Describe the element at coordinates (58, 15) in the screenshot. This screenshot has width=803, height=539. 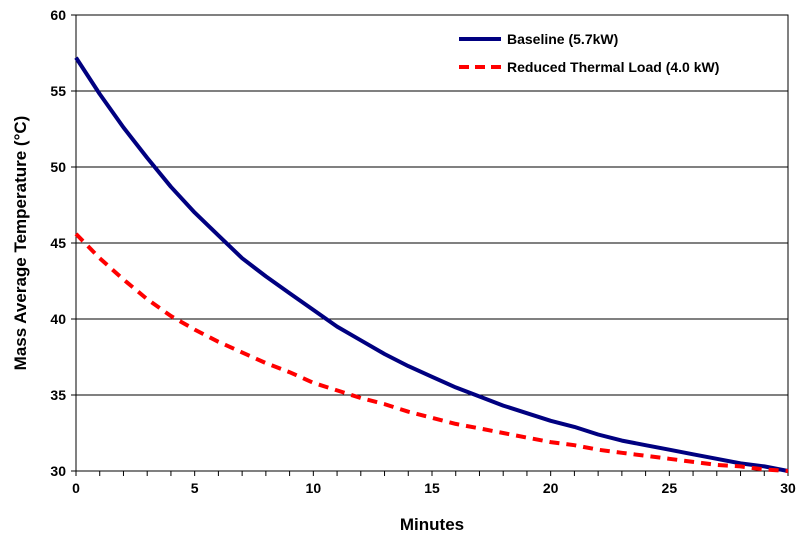
I see `y-tick-label: 60` at that location.